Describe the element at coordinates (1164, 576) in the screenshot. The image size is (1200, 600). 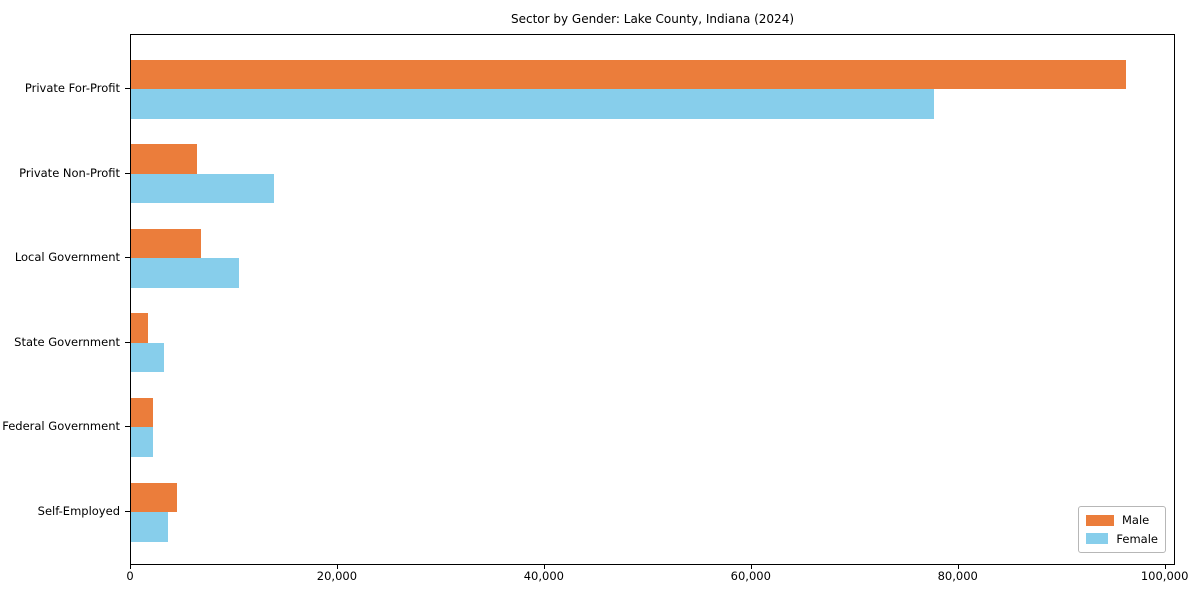
I see `x-tick-label: 100,000` at that location.